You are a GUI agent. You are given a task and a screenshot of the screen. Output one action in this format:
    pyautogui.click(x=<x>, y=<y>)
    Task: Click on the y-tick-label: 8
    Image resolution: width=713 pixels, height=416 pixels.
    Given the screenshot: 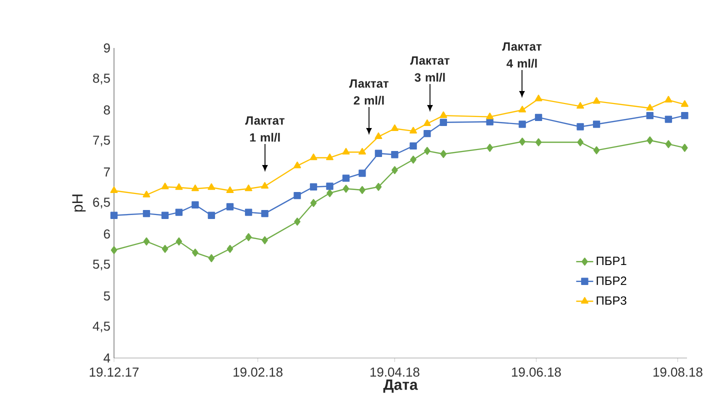 What is the action you would take?
    pyautogui.click(x=107, y=110)
    